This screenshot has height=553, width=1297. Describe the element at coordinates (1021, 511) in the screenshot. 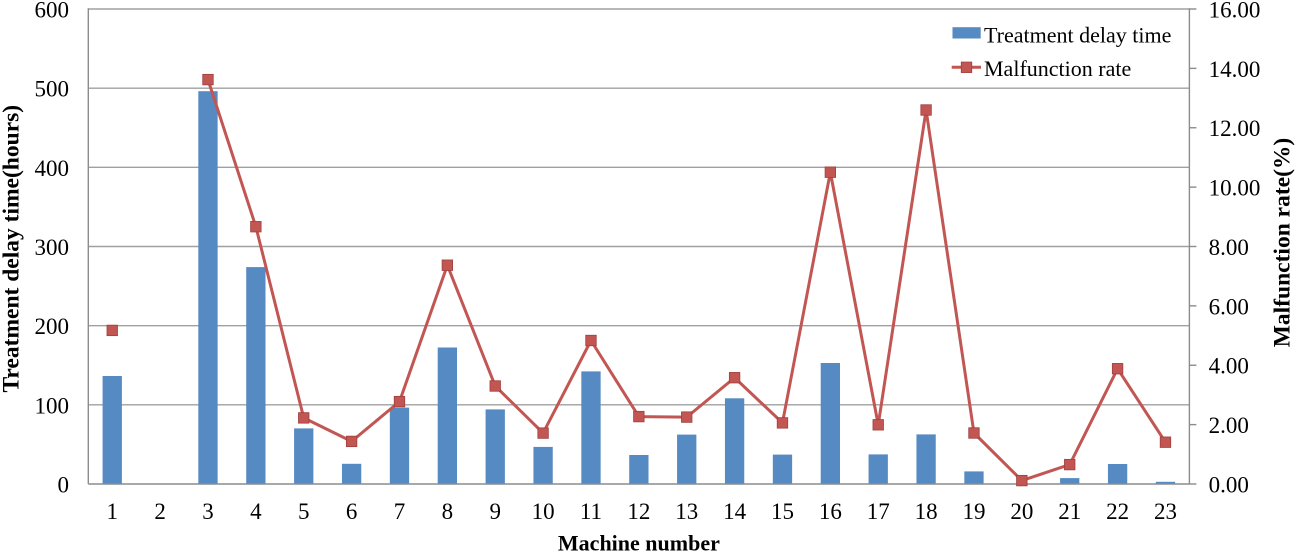

I see `svg-text: 20` at that location.